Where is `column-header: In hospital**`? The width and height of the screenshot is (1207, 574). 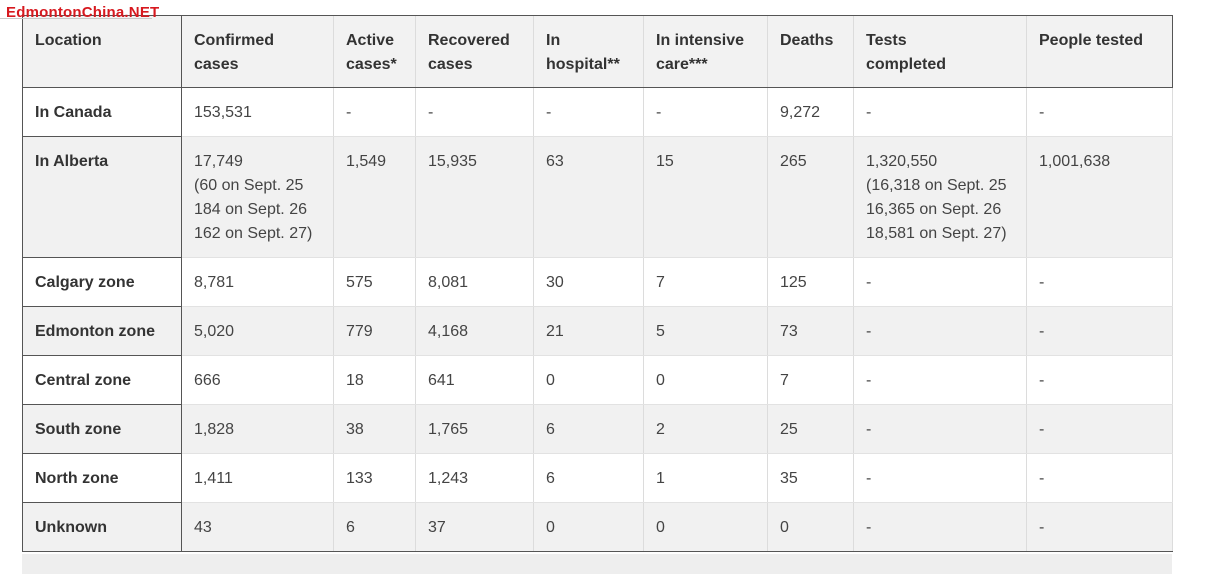
column-header: In hospital** is located at coordinates (588, 51).